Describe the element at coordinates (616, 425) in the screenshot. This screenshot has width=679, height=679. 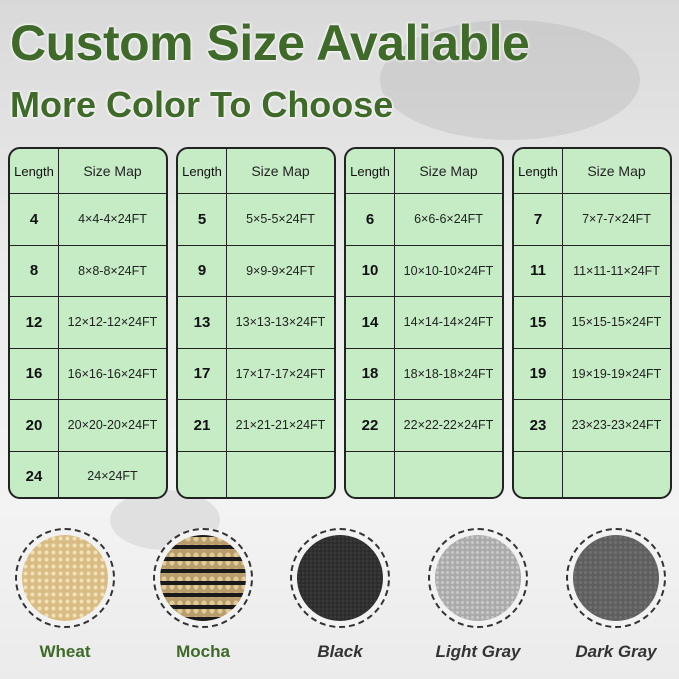
I see `size-cell: 23×23-23×24FT` at that location.